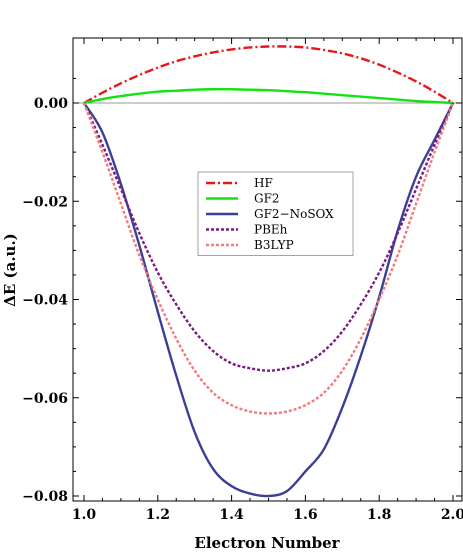 The image size is (463, 554). What do you see at coordinates (84, 515) in the screenshot?
I see `x-tick-label: 1.0` at bounding box center [84, 515].